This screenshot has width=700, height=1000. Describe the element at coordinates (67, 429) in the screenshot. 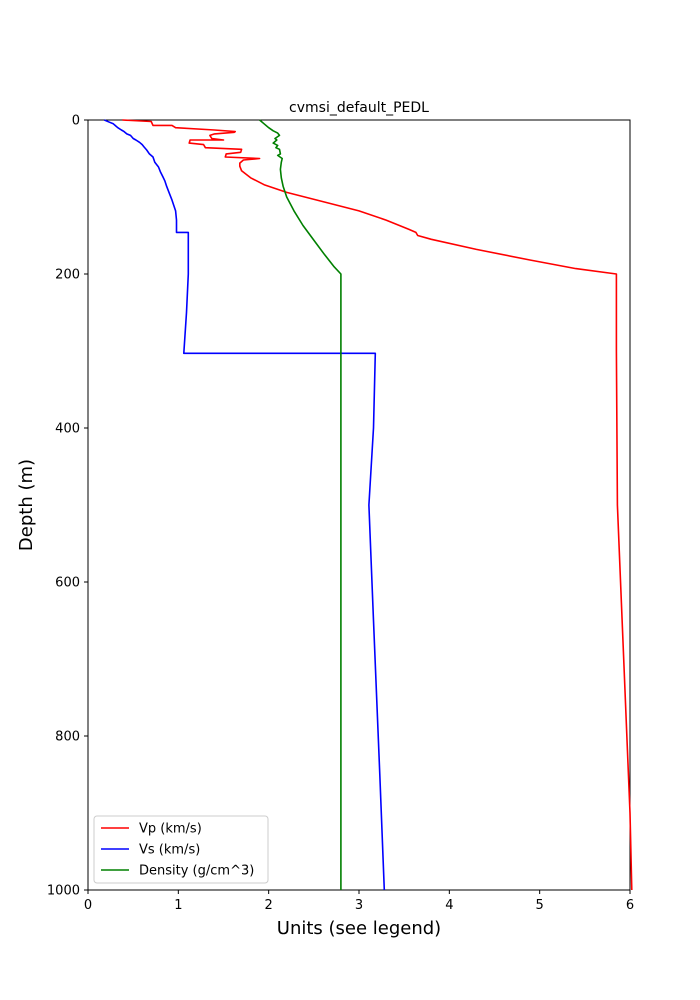

I see `y-tick-label: 400` at that location.